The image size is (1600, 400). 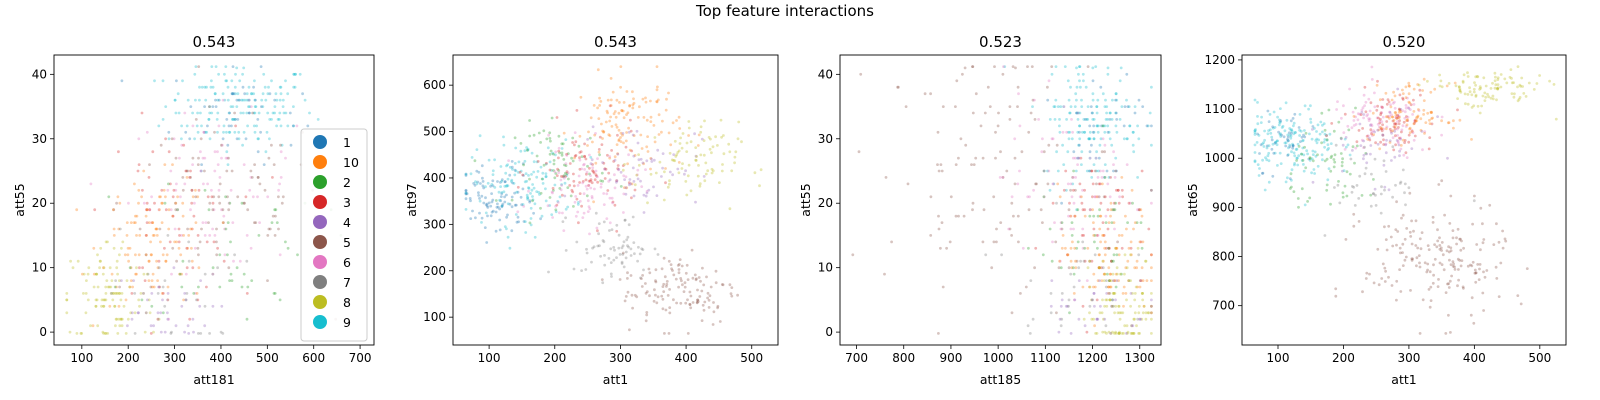 What do you see at coordinates (214, 200) in the screenshot?
I see `axes-frame` at bounding box center [214, 200].